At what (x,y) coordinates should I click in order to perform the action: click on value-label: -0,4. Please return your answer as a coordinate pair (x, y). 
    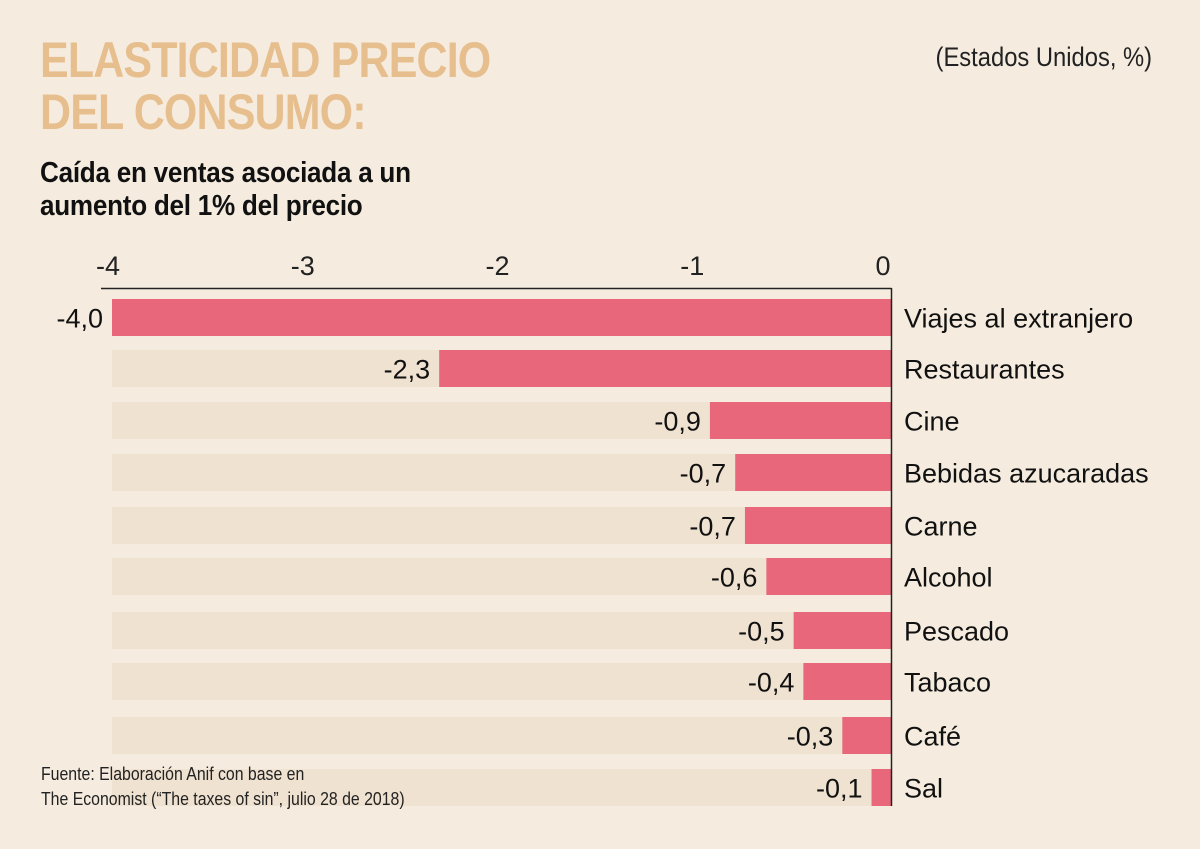
    Looking at the image, I should click on (771, 683).